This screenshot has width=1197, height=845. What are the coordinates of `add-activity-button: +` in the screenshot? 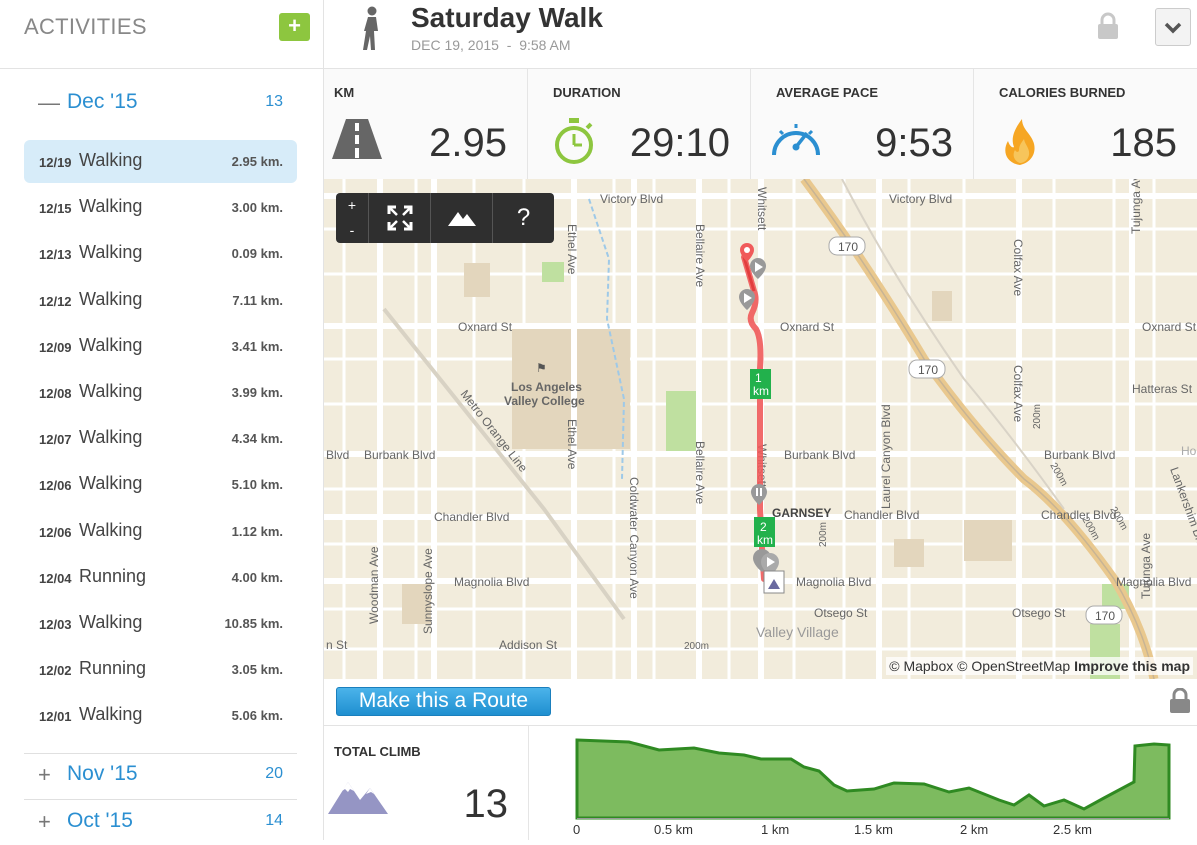 It's located at (294, 27).